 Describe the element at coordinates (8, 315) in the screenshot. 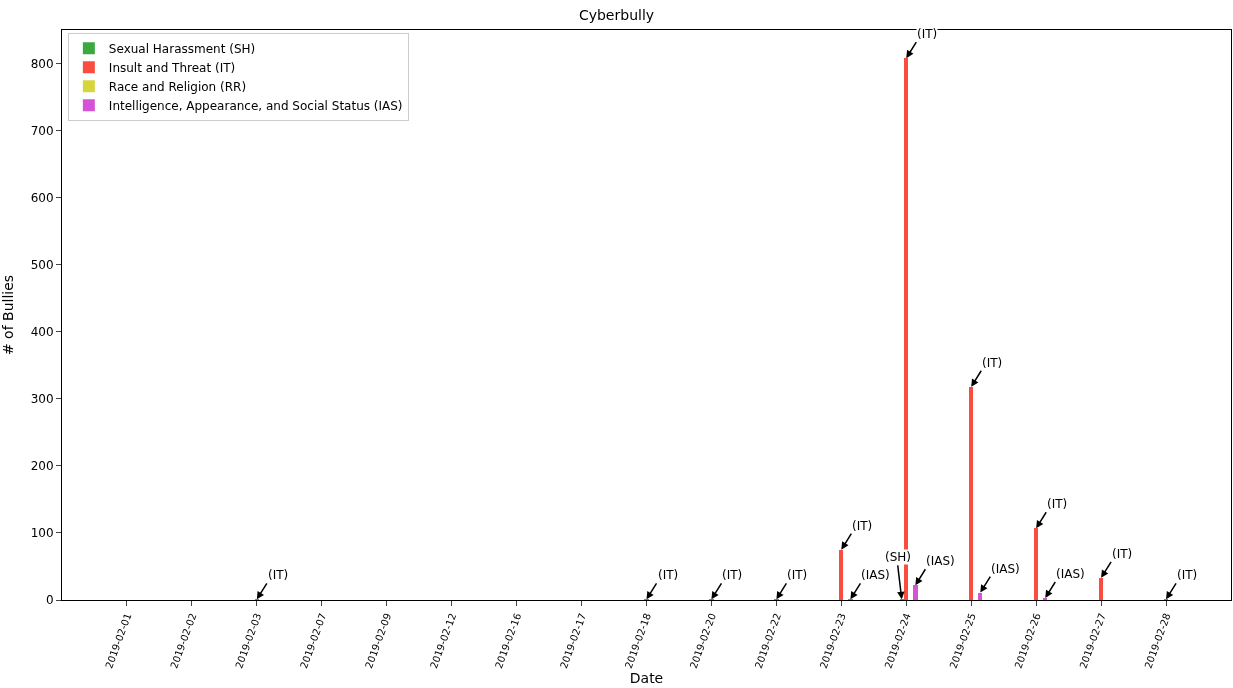

I see `y-axis-title: # of Bullies` at that location.